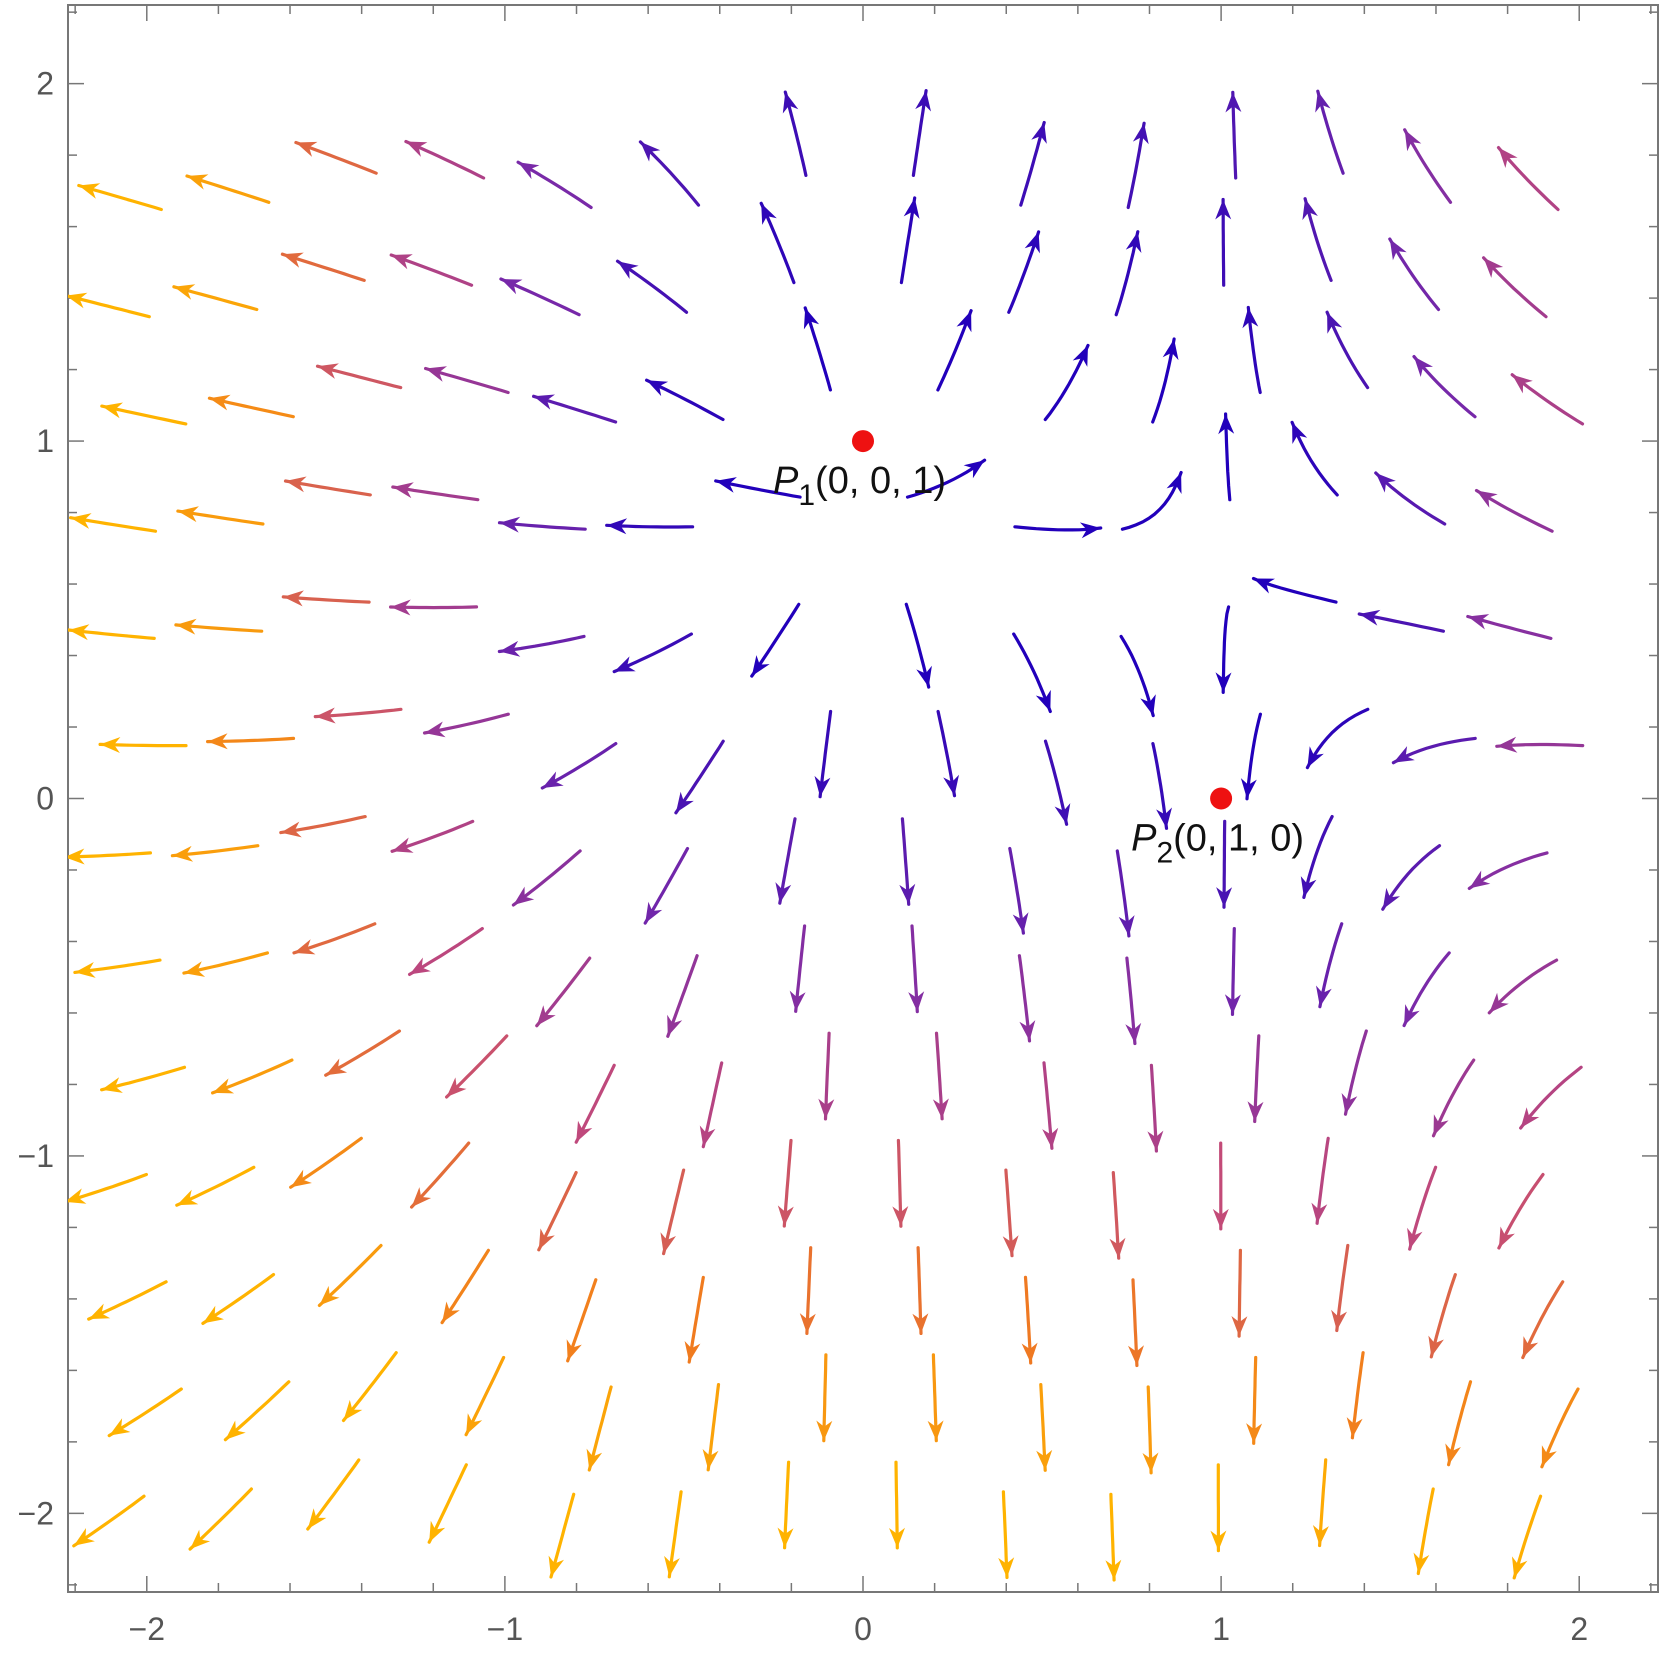  Describe the element at coordinates (1217, 844) in the screenshot. I see `point-label-p2: P2(0, 1, 0)` at that location.